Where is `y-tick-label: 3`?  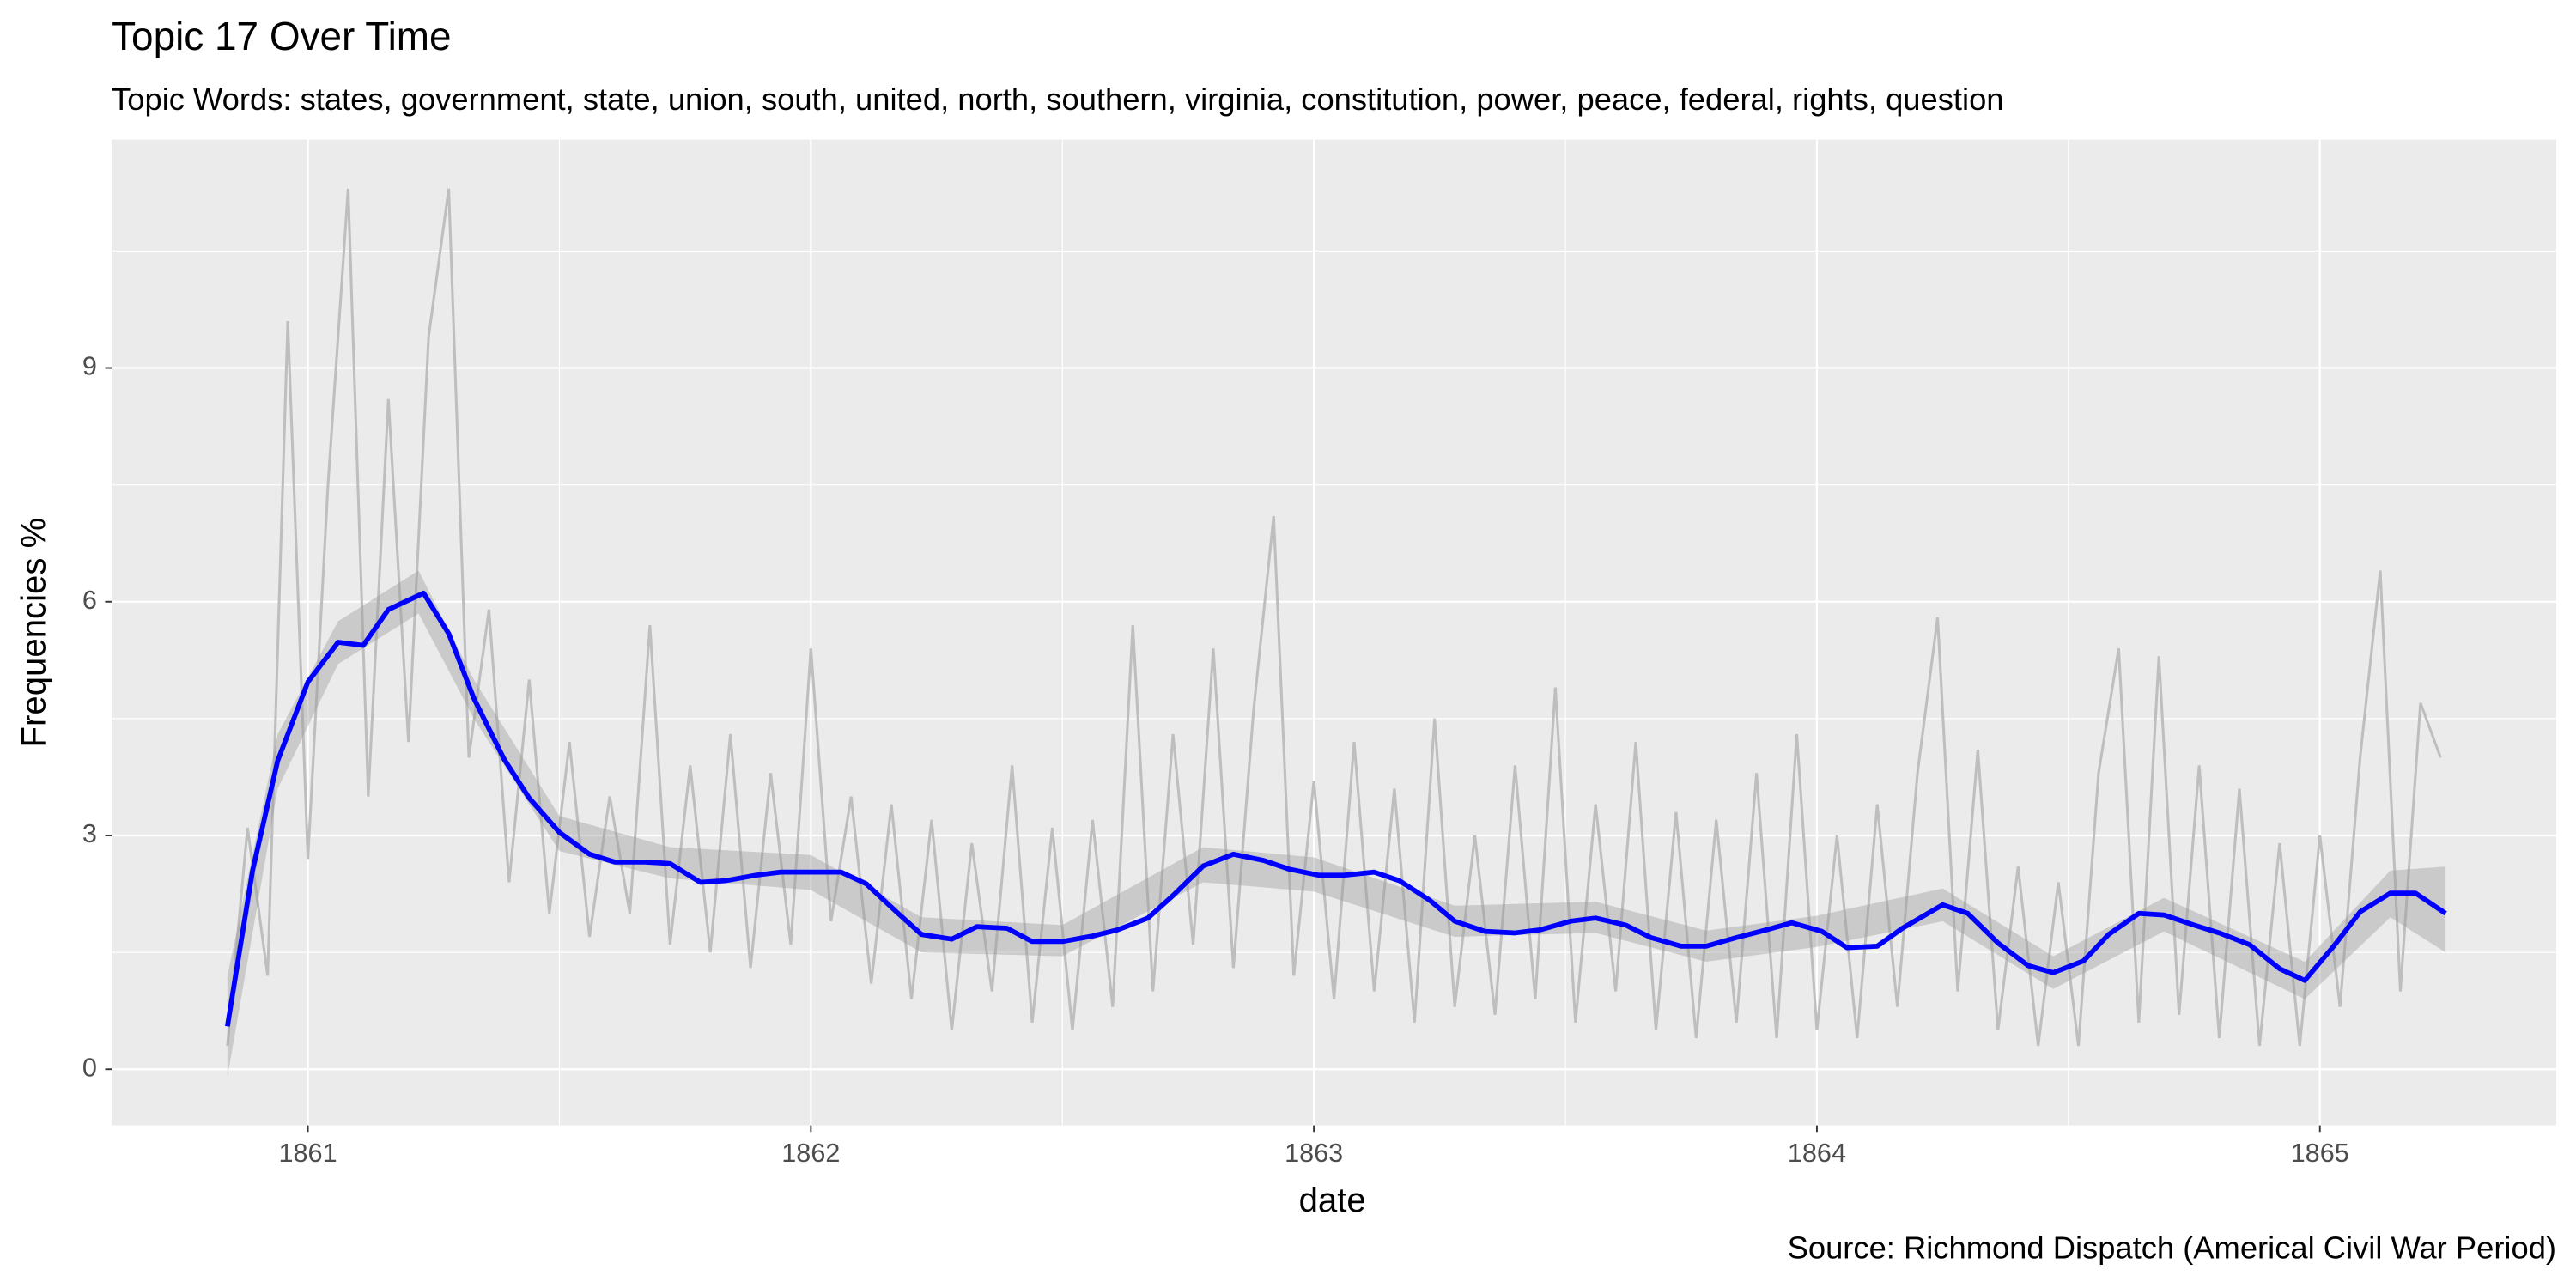
y-tick-label: 3 is located at coordinates (90, 834).